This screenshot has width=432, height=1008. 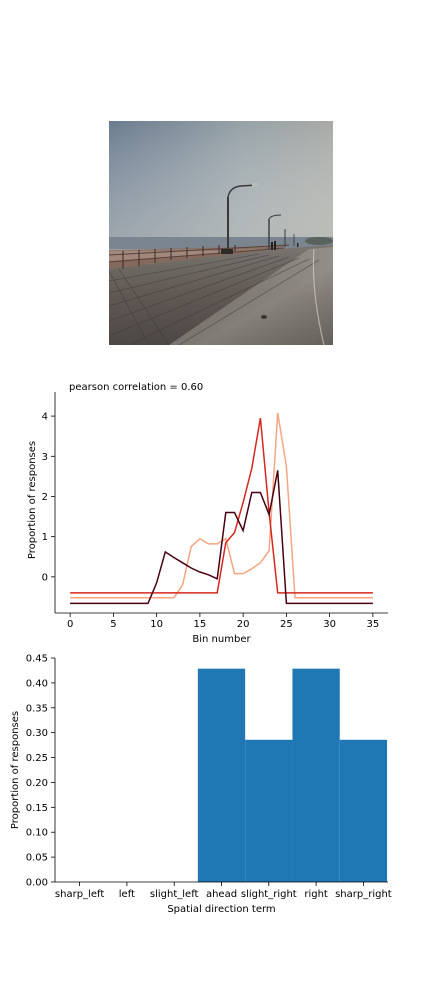 What do you see at coordinates (221, 233) in the screenshot?
I see `boardwalk-photo` at bounding box center [221, 233].